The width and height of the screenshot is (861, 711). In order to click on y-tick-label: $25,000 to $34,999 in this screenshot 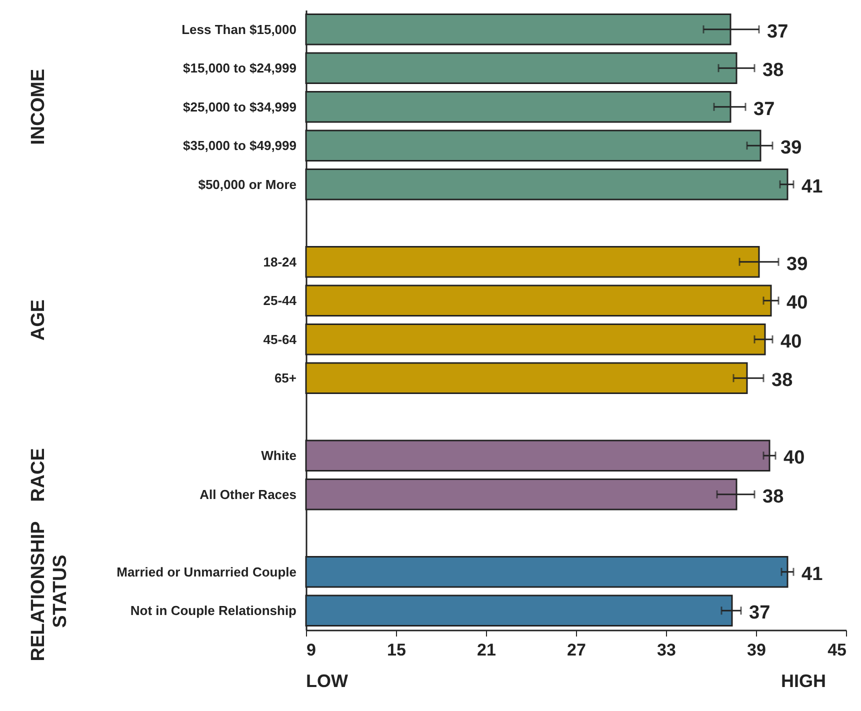, I will do `click(239, 106)`.